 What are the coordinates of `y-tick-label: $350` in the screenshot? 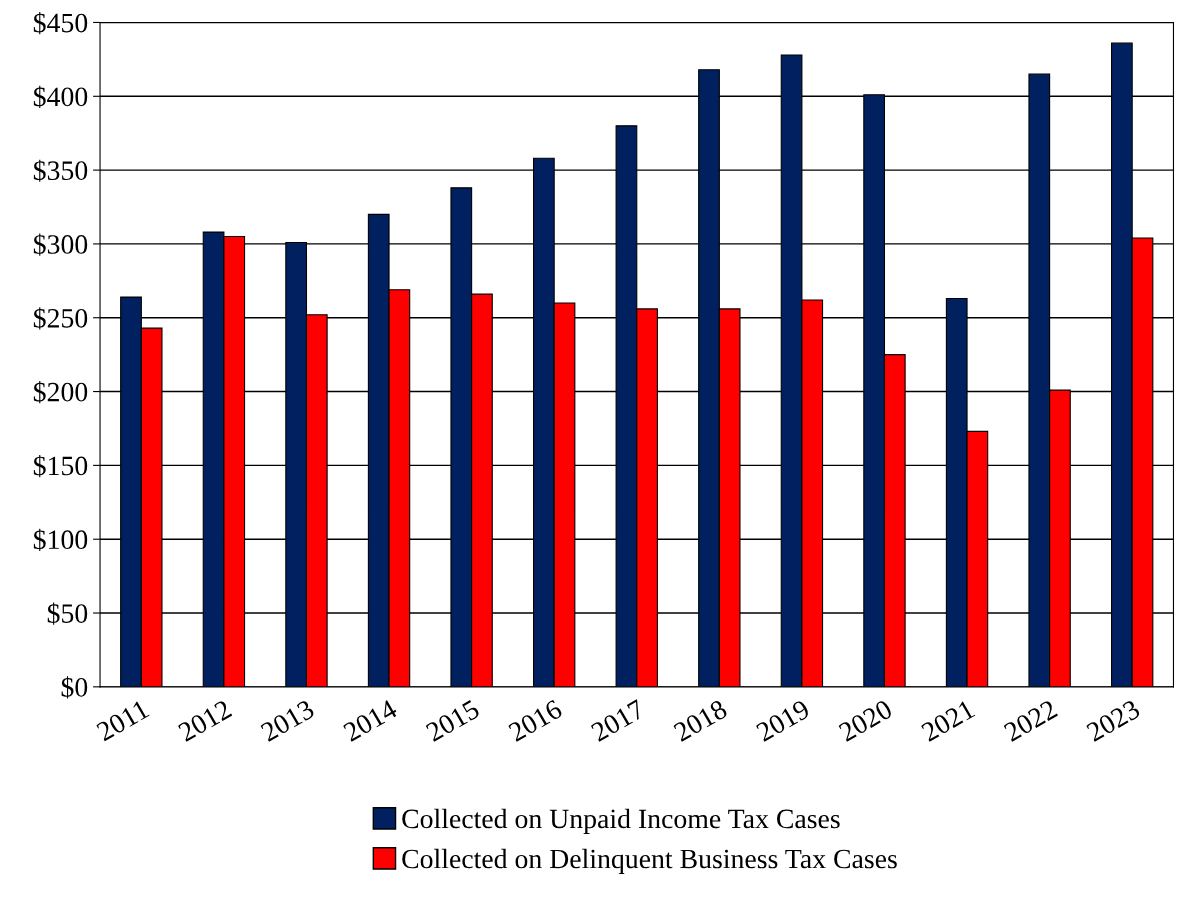 It's located at (60, 170).